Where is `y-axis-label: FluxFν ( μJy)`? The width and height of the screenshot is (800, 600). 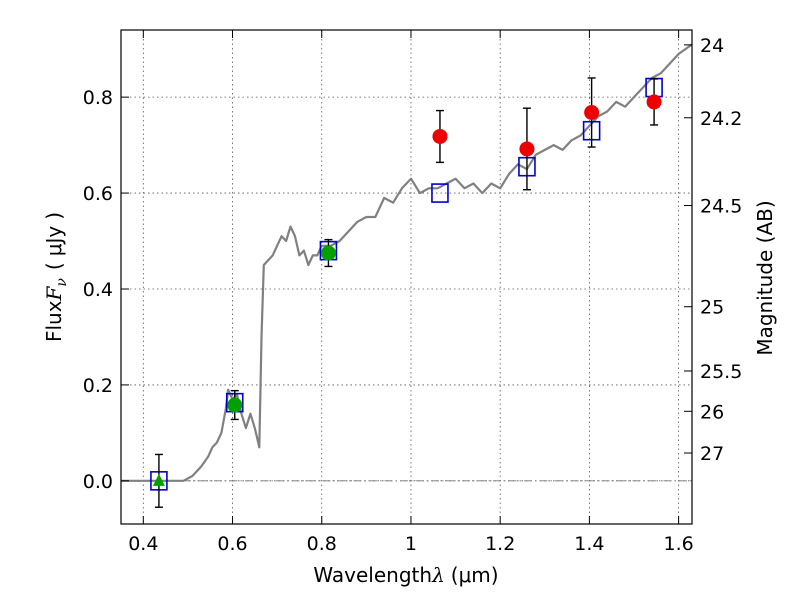 y-axis-label: FluxFν ( μJy) is located at coordinates (56, 277).